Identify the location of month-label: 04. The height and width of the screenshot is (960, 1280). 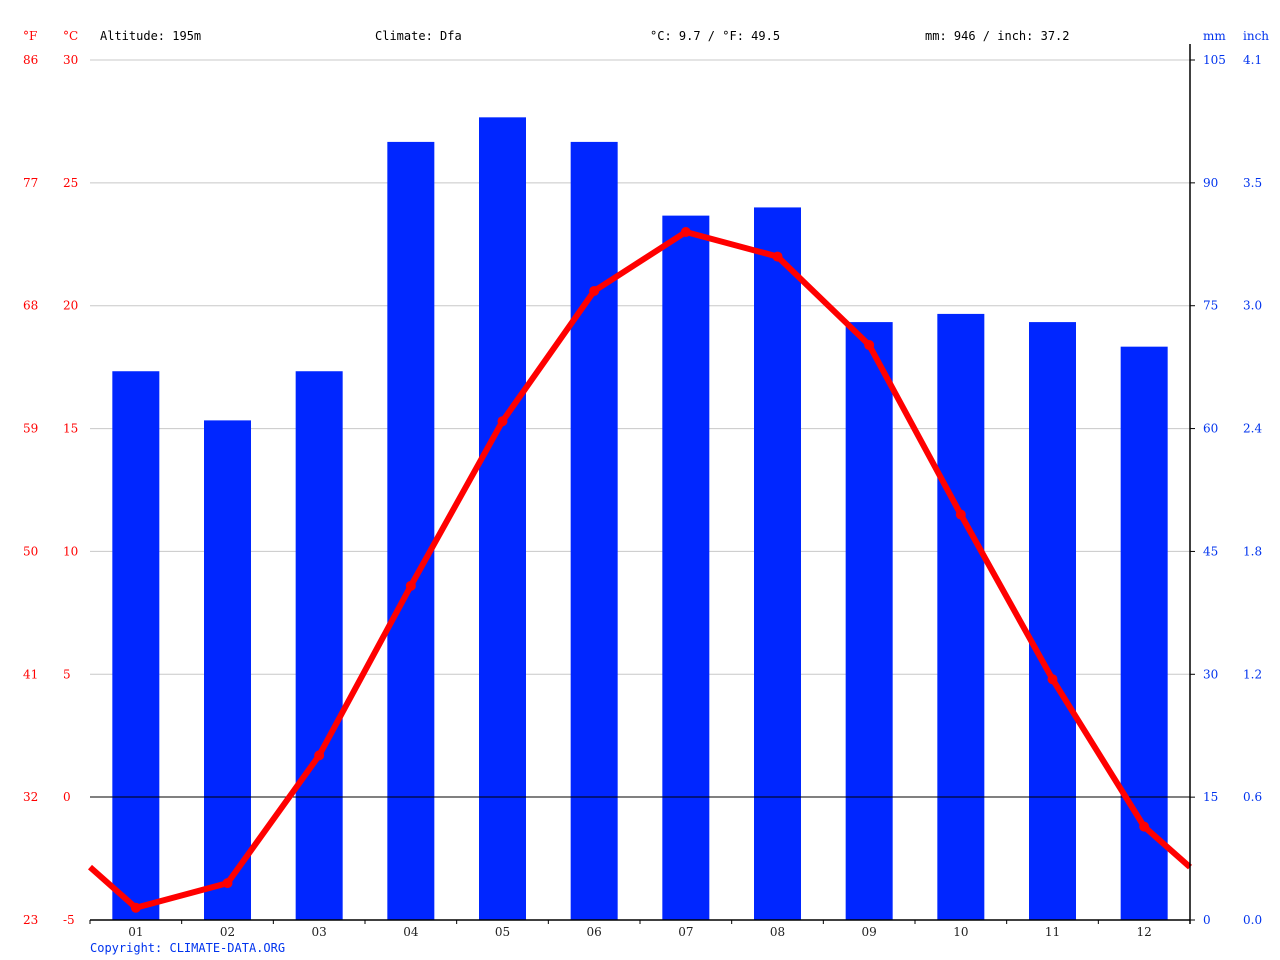
(411, 932).